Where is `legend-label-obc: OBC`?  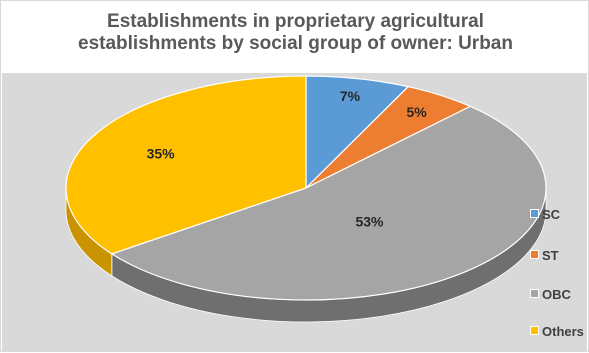
legend-label-obc: OBC is located at coordinates (556, 294).